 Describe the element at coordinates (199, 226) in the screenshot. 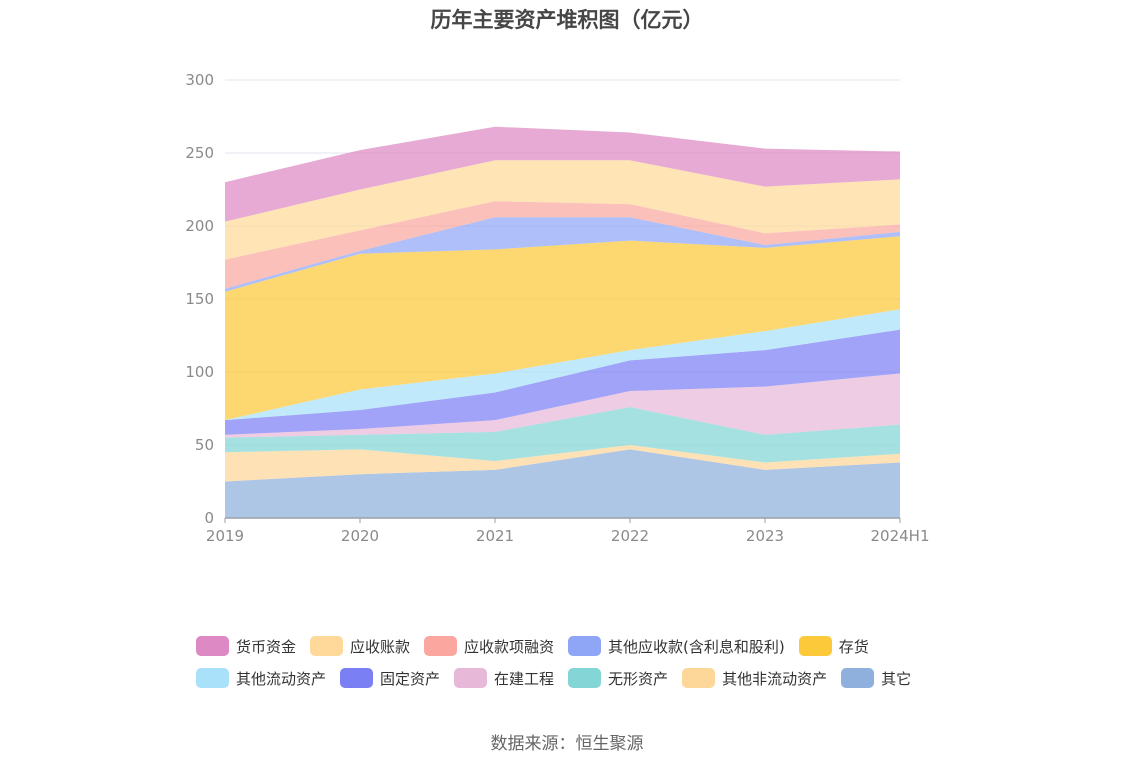

I see `y-tick-label: 200` at that location.